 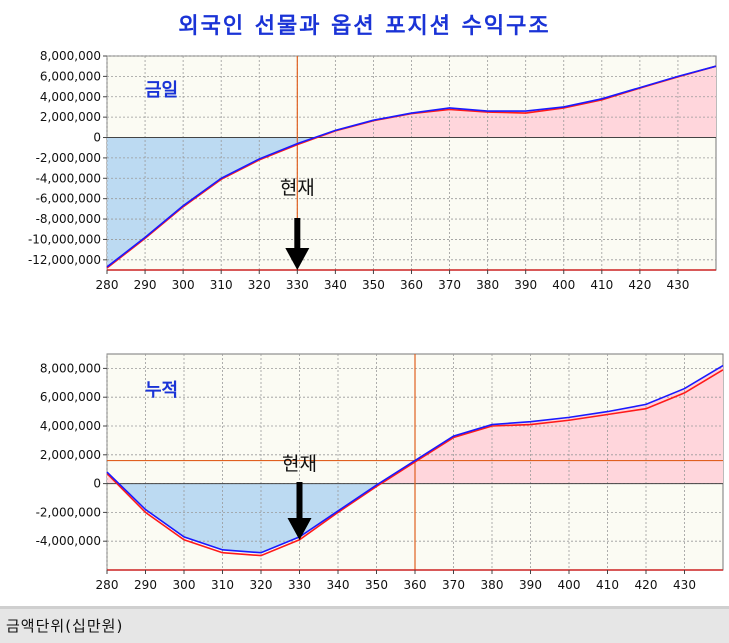 I want to click on panel-label: 누적, so click(x=161, y=390).